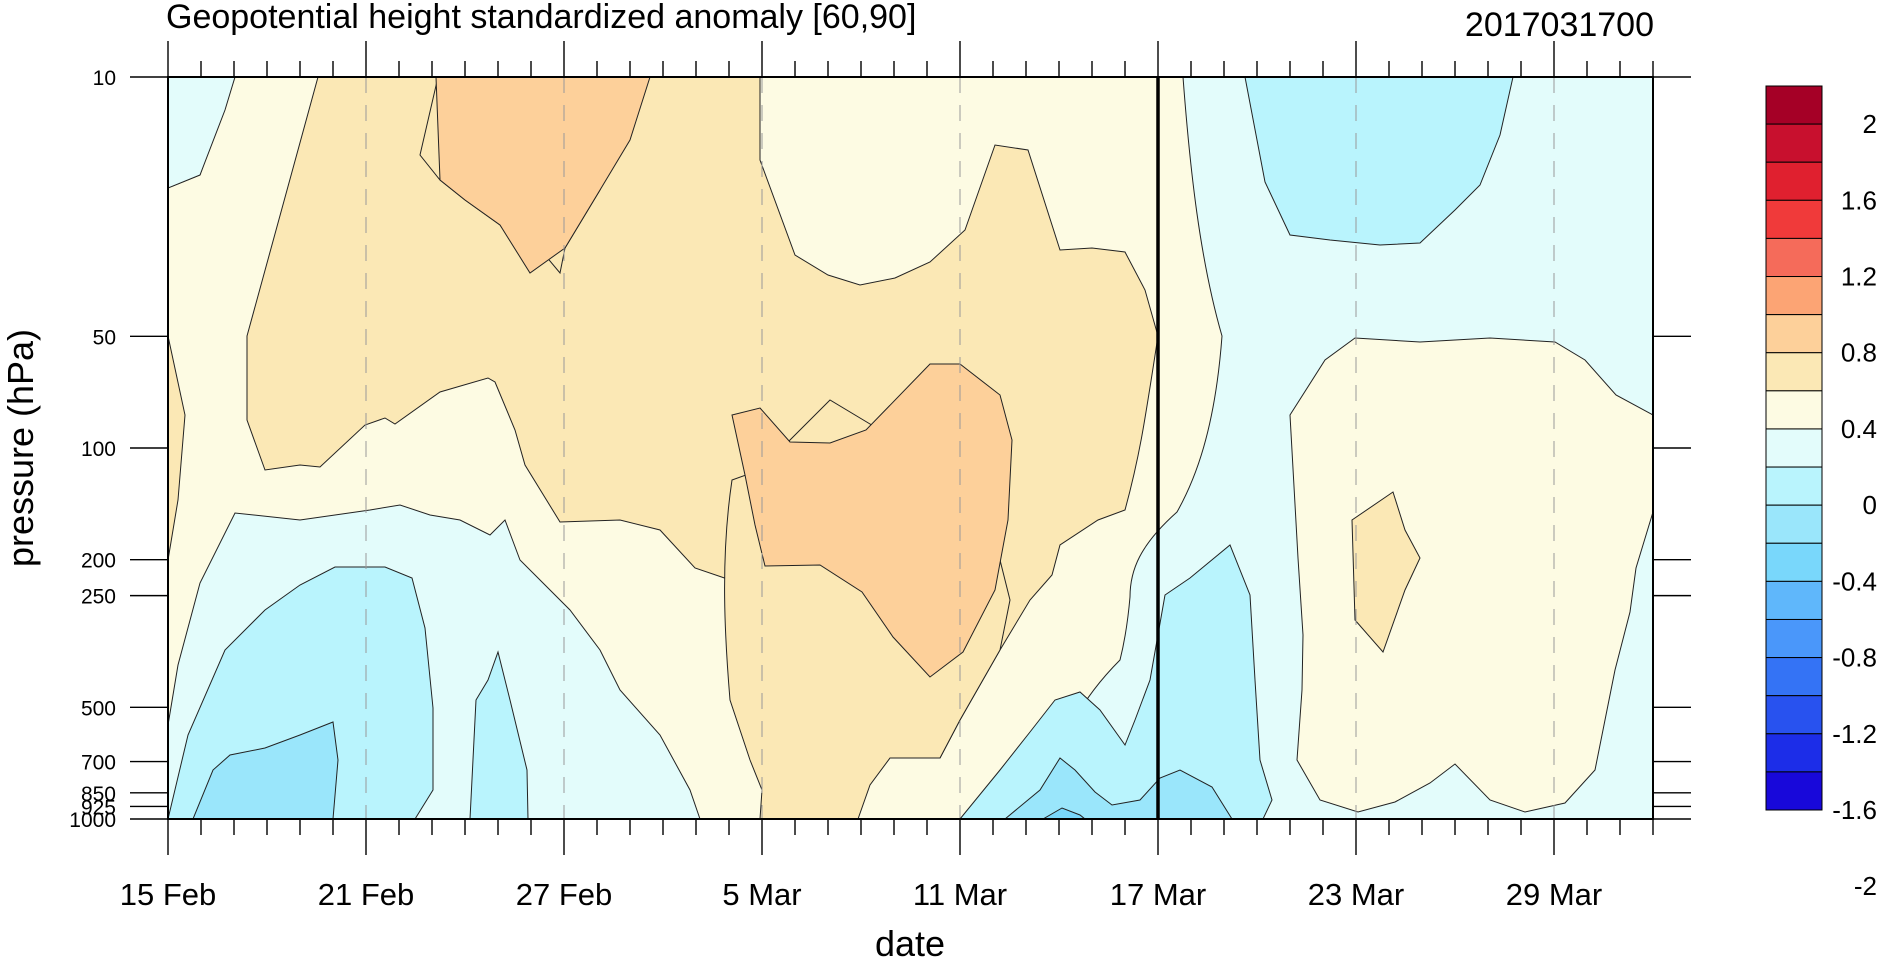 This screenshot has width=1889, height=963. I want to click on y-tick-label: 850, so click(98, 794).